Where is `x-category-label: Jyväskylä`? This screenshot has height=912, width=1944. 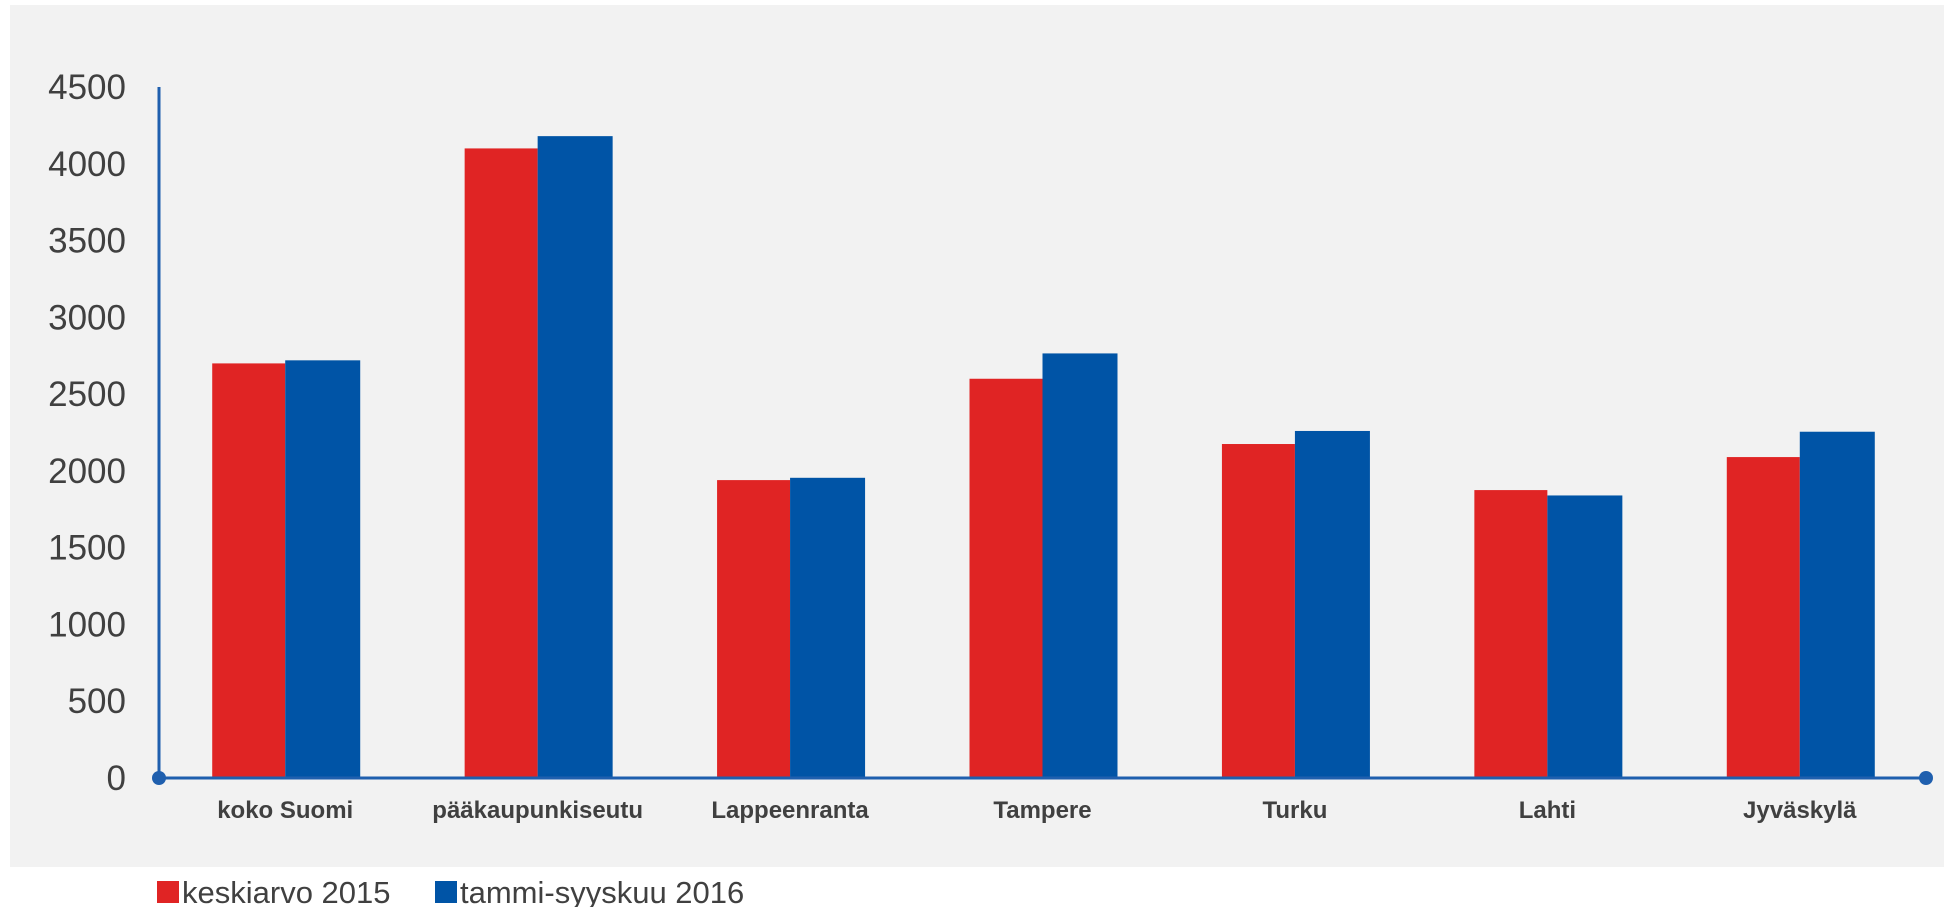
x-category-label: Jyväskylä is located at coordinates (1800, 810).